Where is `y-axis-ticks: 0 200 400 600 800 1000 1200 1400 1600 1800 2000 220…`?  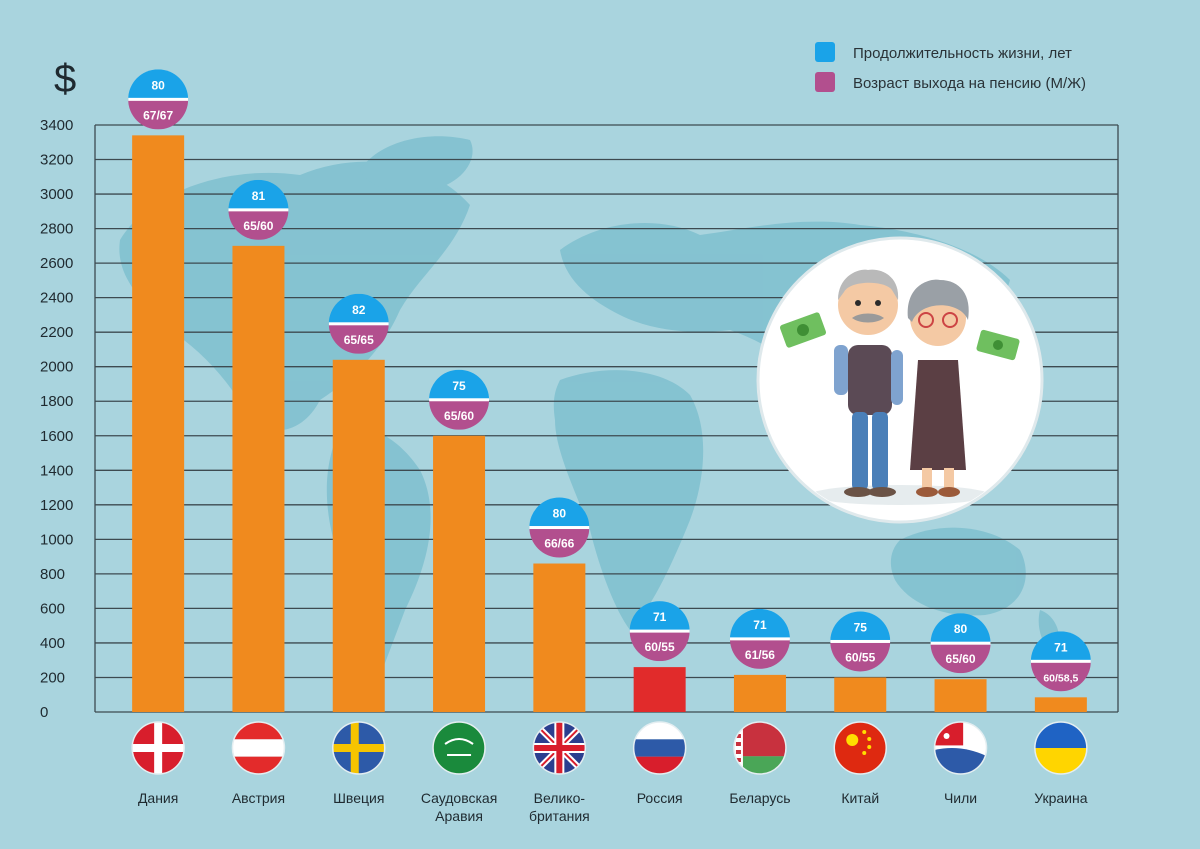 y-axis-ticks: 0 200 400 600 800 1000 1200 1400 1600 1800 2000 220… is located at coordinates (56, 419).